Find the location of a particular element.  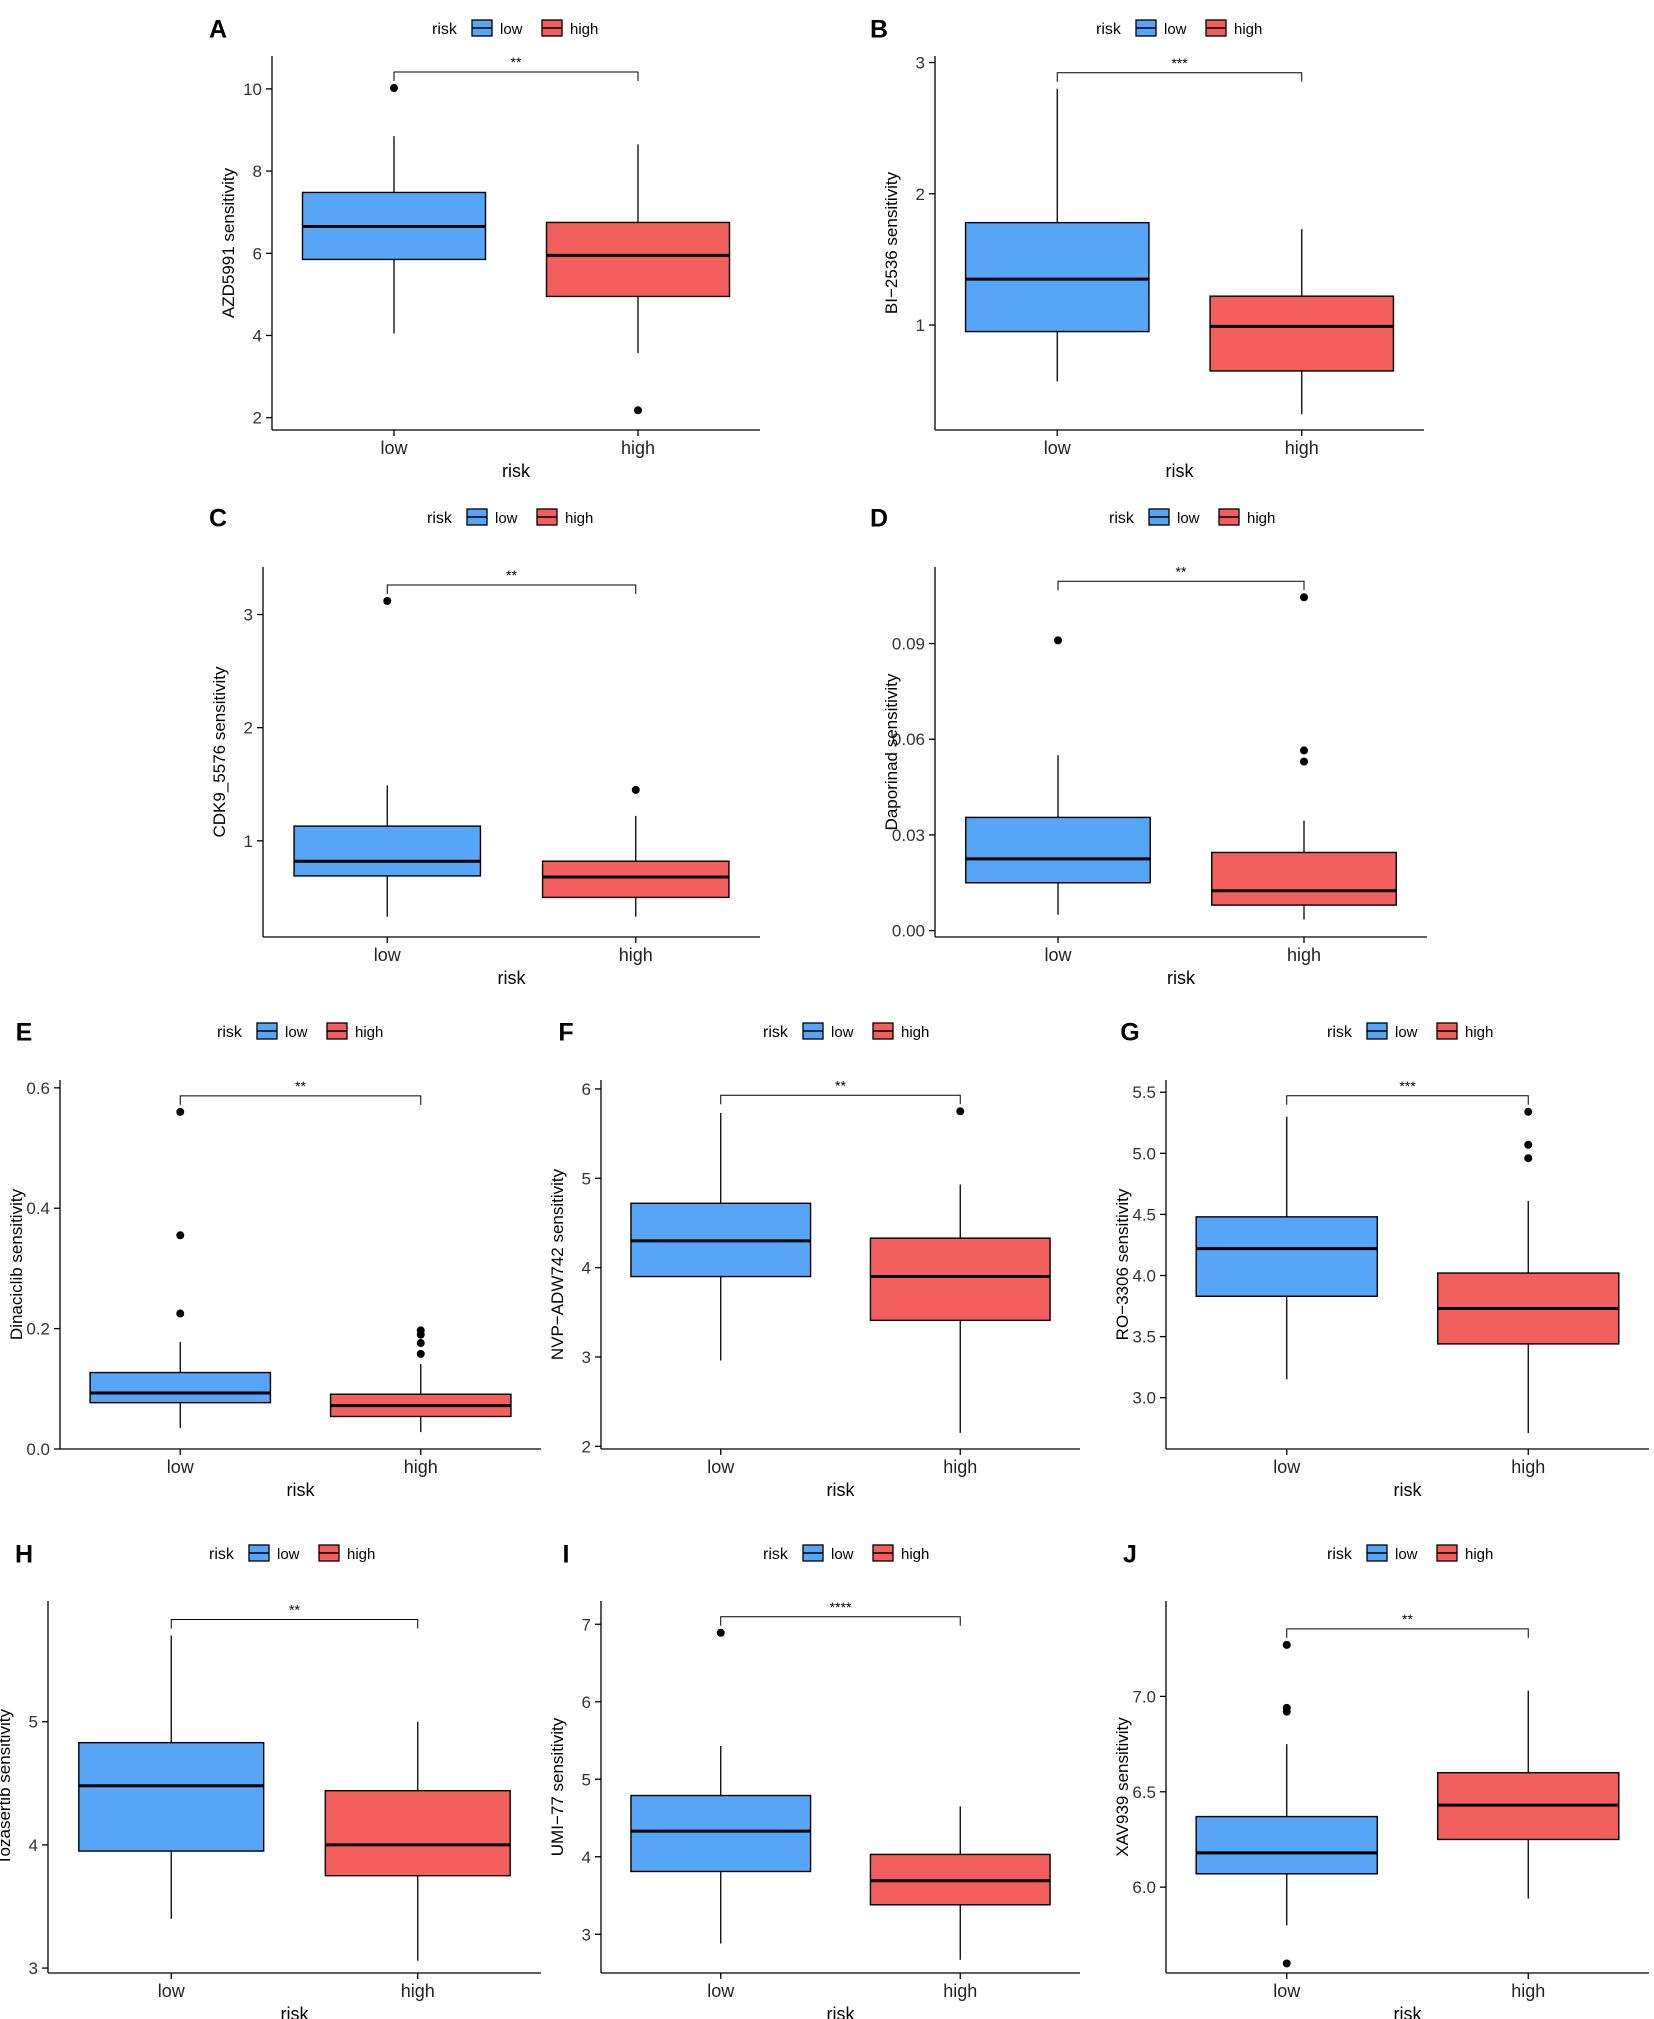

y-axis-title: RO−3306 sensitivity is located at coordinates (1122, 1264).